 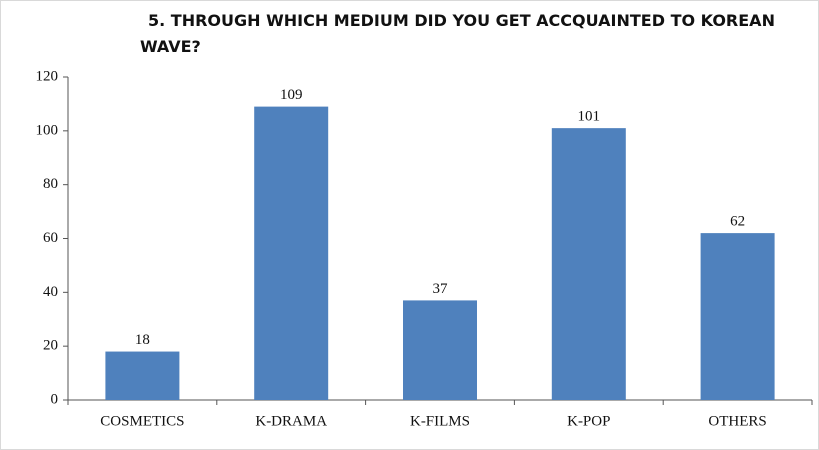 I want to click on y-tick-label: 120, so click(x=47, y=76).